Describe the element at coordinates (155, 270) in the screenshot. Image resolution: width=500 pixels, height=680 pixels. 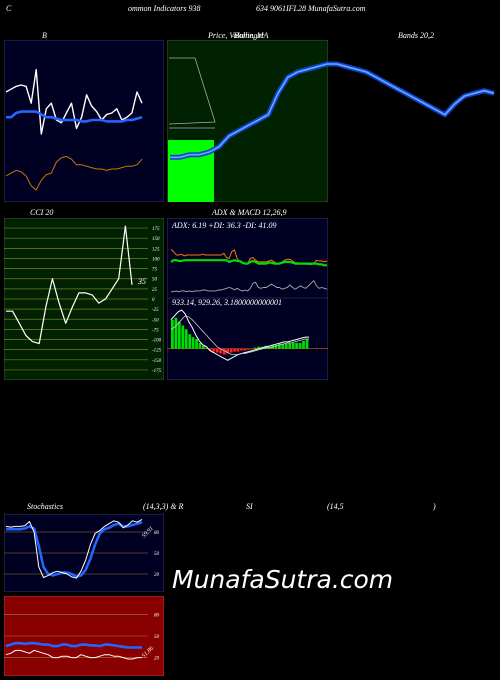
I see `cci-tick-label: 75` at that location.